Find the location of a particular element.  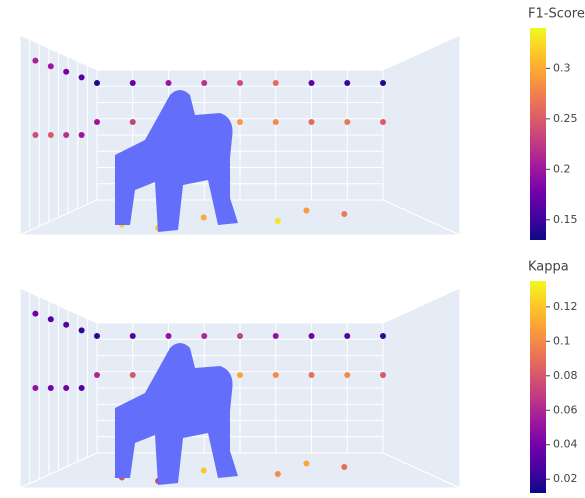

colorbar-tick-label: 0.1 is located at coordinates (562, 340).